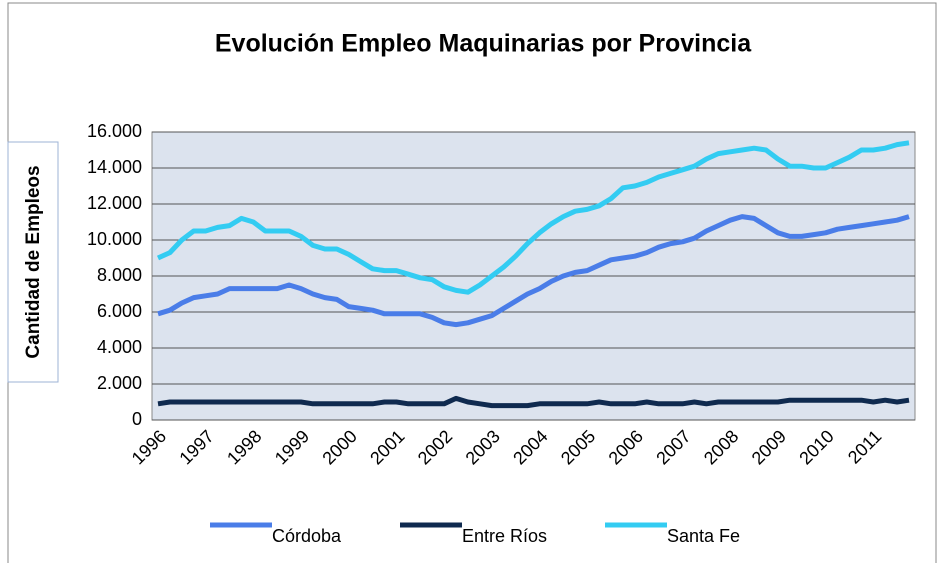 The width and height of the screenshot is (938, 563). I want to click on y-tick-label: 14.000, so click(114, 167).